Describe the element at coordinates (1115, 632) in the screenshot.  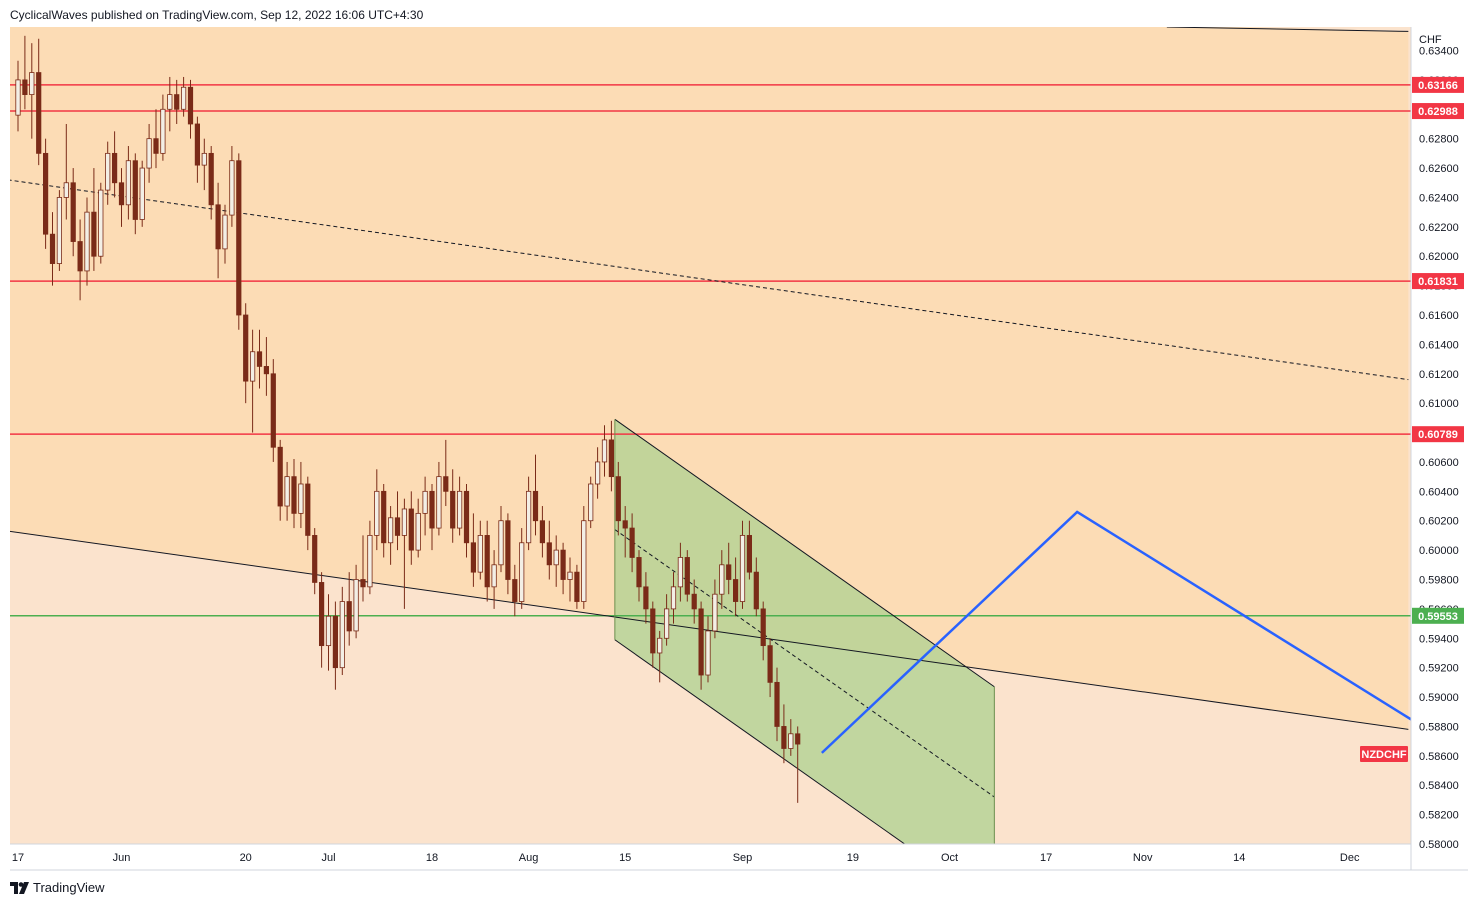
I see `projection-path` at that location.